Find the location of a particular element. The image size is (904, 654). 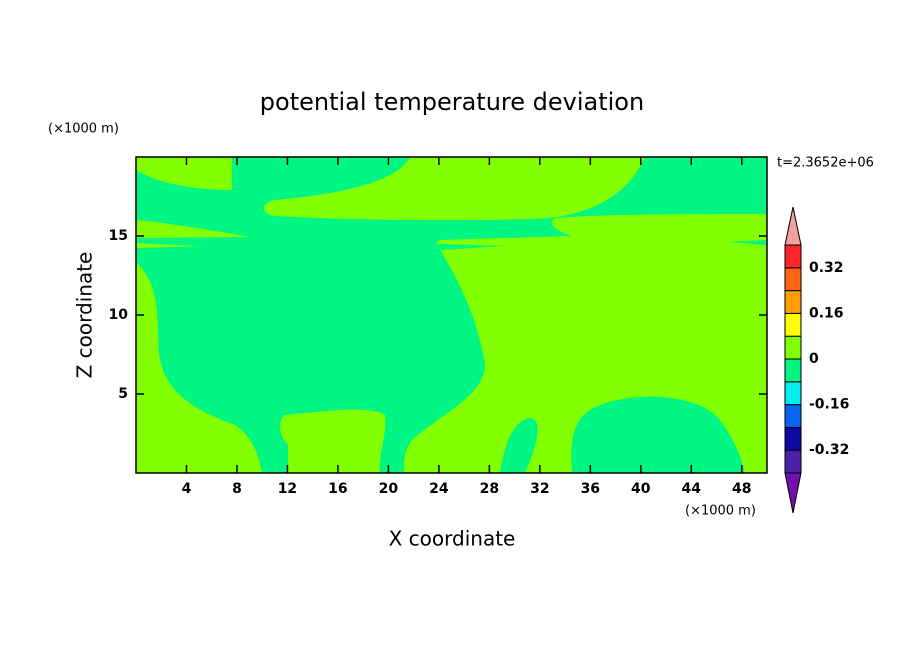

x-tick-label: 32 is located at coordinates (539, 489).